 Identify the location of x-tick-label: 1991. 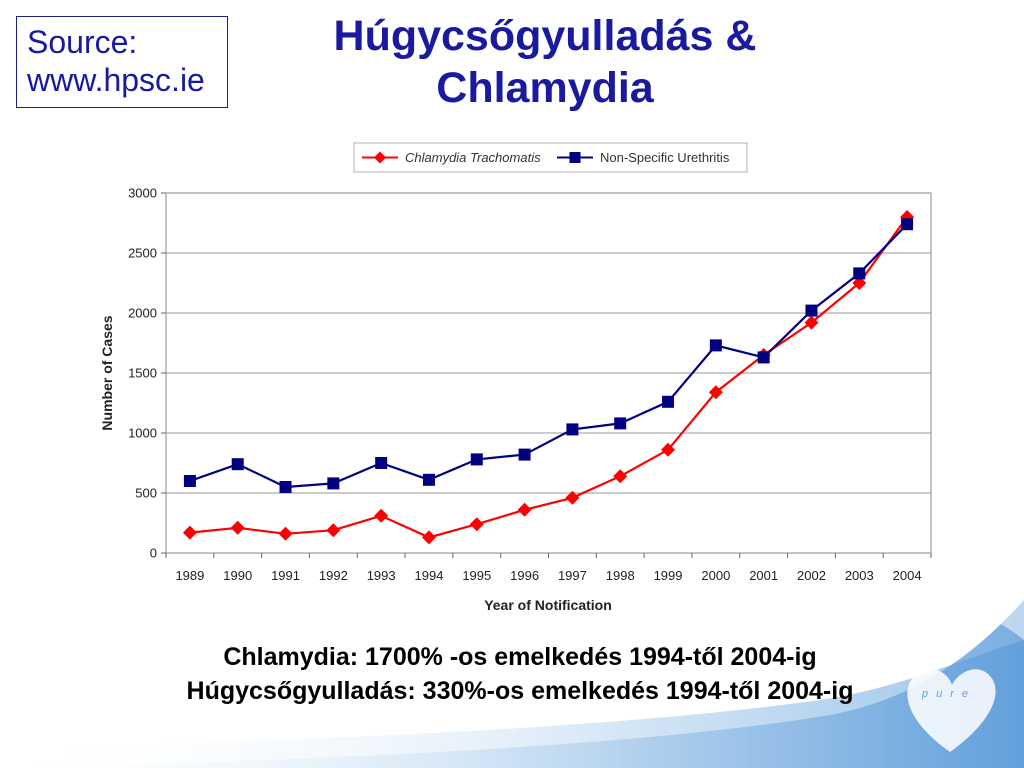
(285, 575).